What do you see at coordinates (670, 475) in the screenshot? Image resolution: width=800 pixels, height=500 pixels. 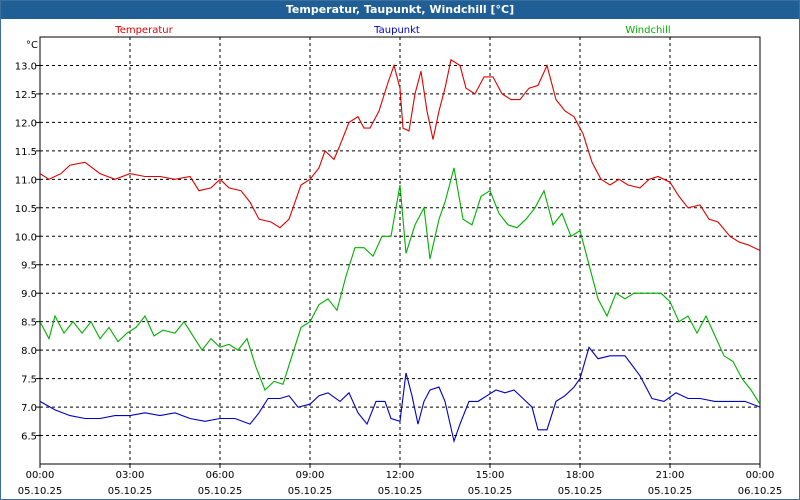 I see `x-tick-time-label: 21:00` at bounding box center [670, 475].